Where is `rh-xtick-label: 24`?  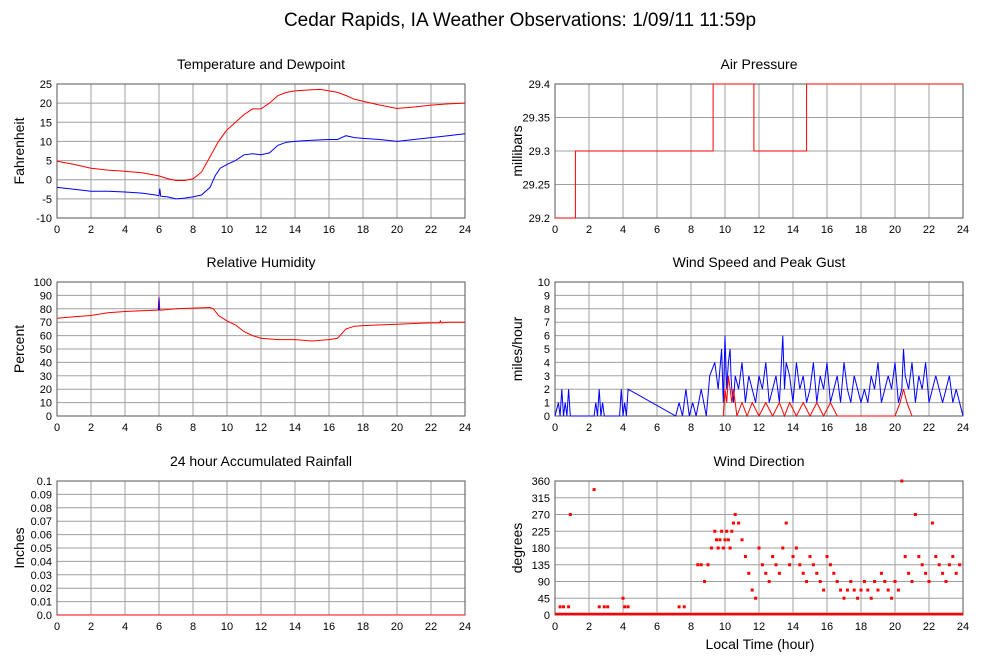 rh-xtick-label: 24 is located at coordinates (465, 428).